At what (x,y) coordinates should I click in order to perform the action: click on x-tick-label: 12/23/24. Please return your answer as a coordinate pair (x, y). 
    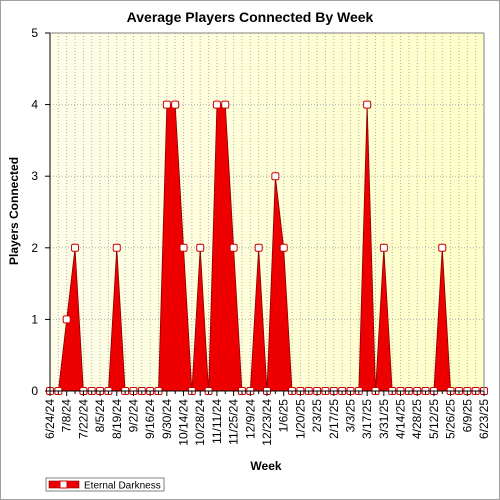
    Looking at the image, I should click on (267, 422).